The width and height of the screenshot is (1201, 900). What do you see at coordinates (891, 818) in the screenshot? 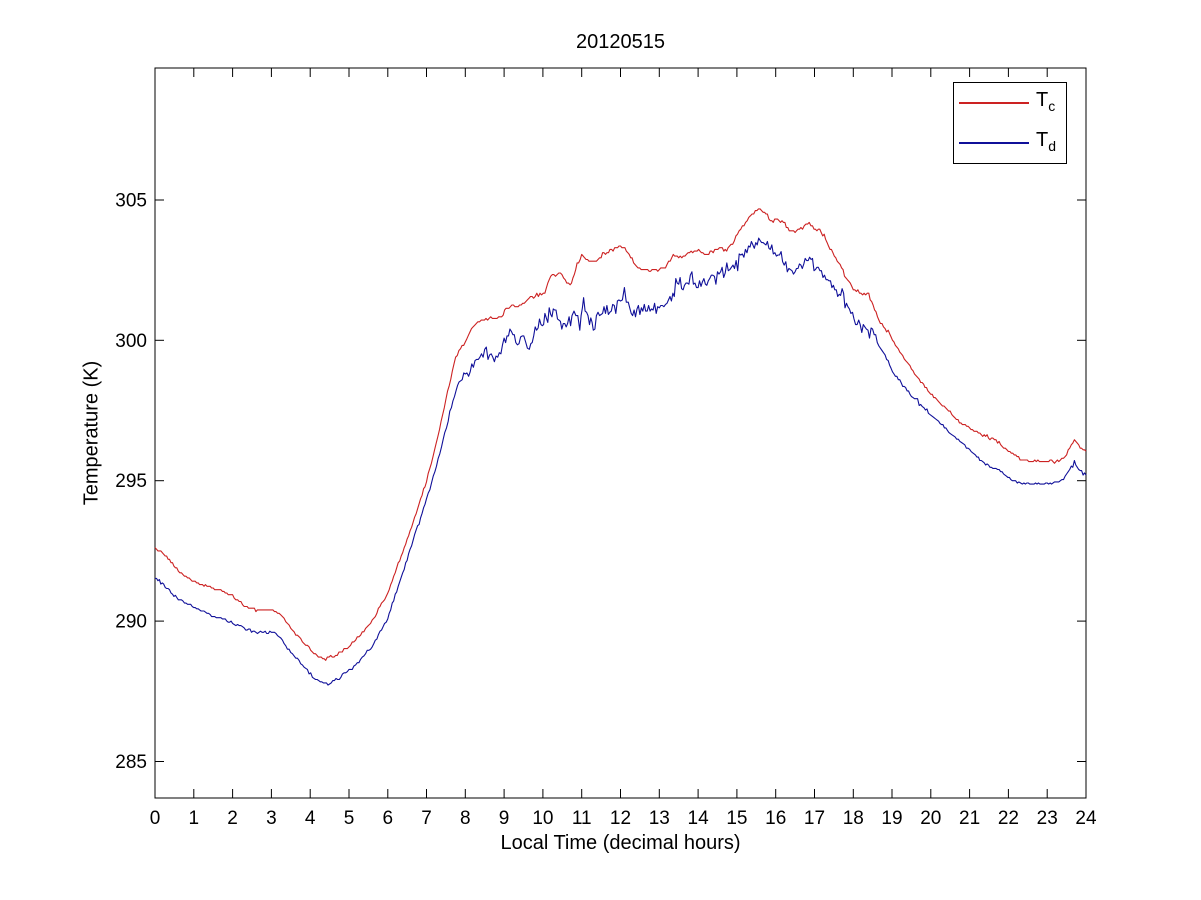
I see `x-tick-label: 19` at bounding box center [891, 818].